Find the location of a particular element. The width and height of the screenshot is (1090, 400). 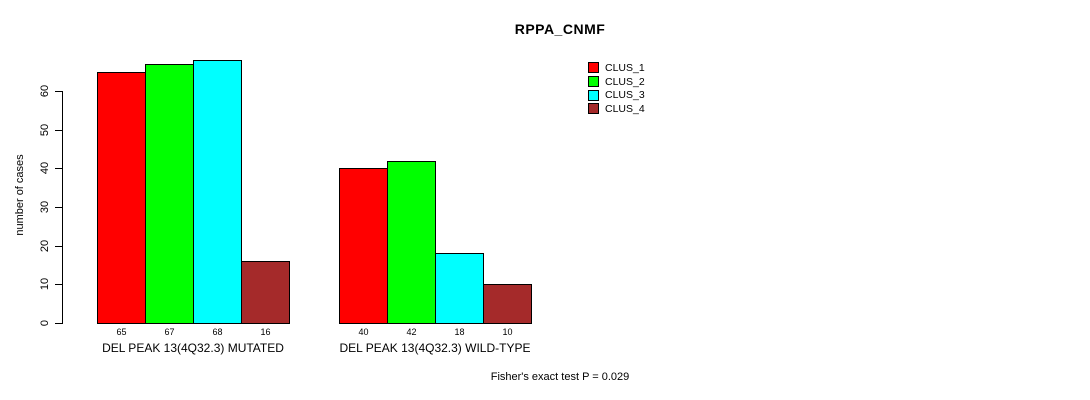

y-axis-tick-label-text: 30 is located at coordinates (45, 207).